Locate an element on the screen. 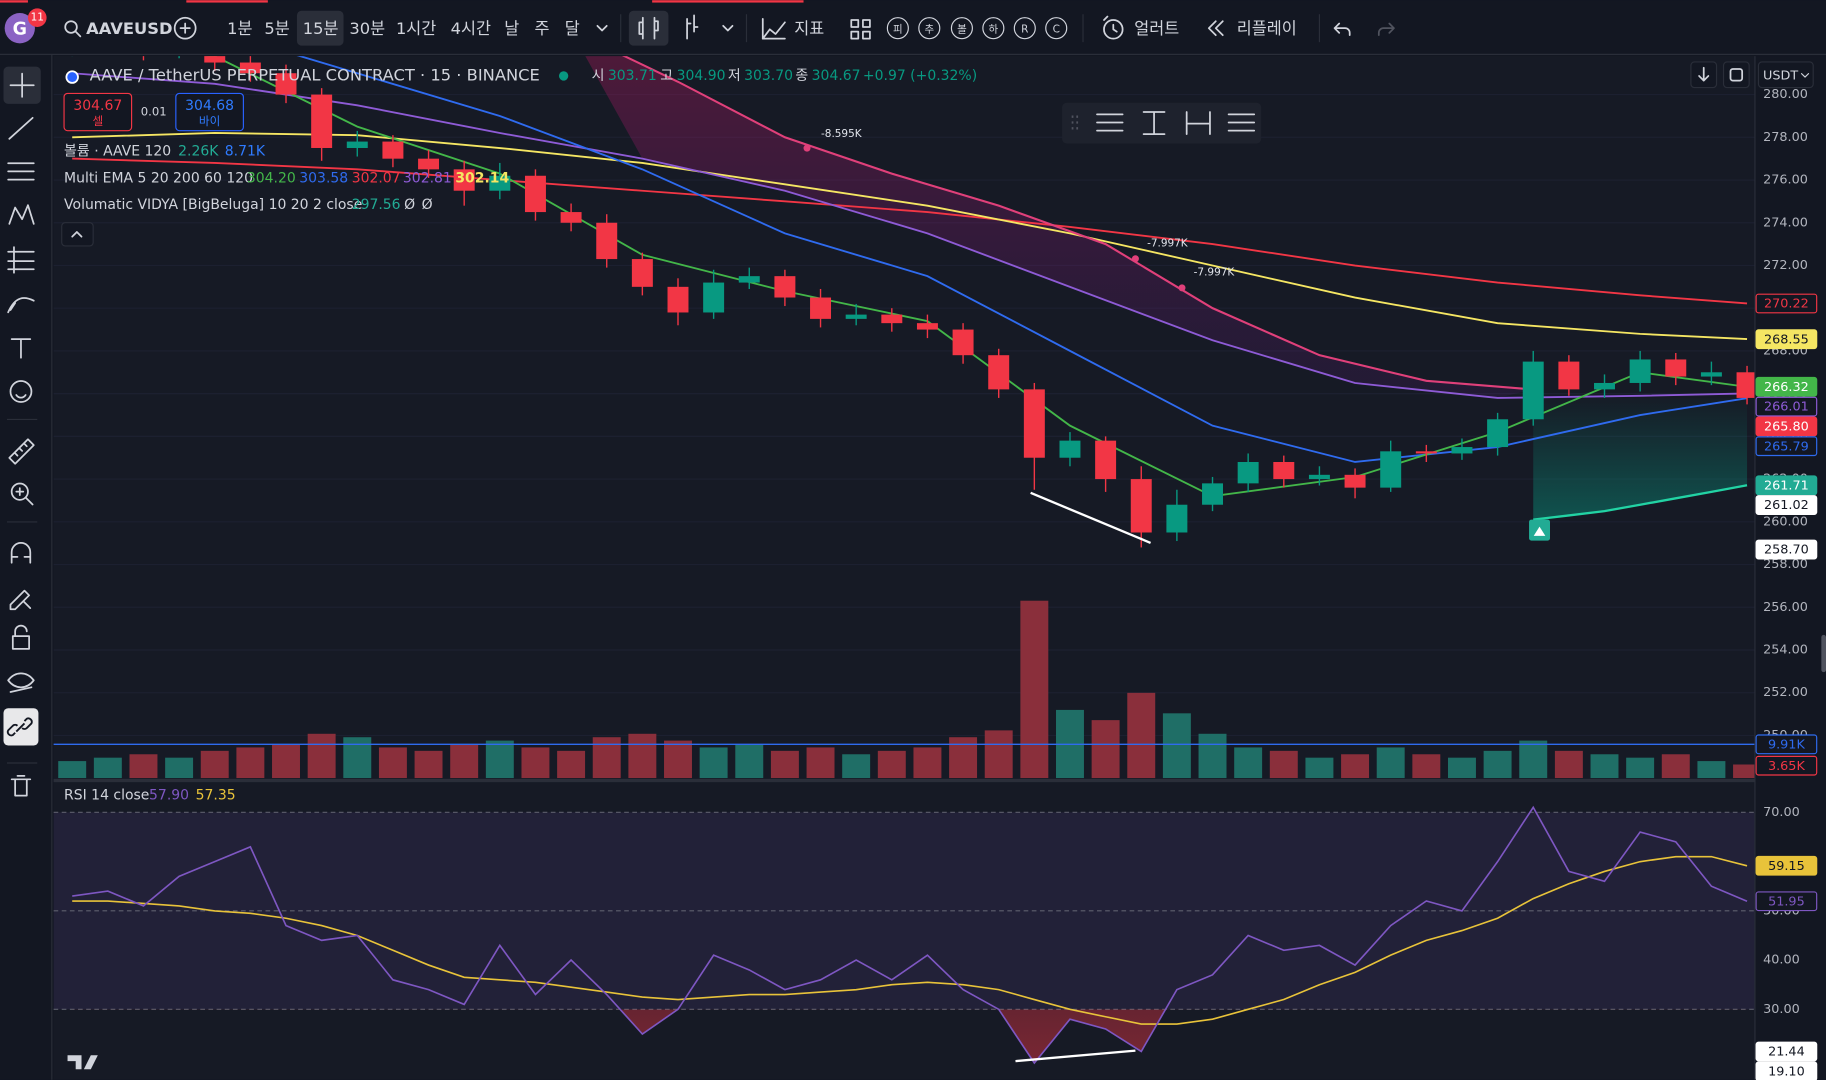  quick-button-label: R is located at coordinates (1024, 29).